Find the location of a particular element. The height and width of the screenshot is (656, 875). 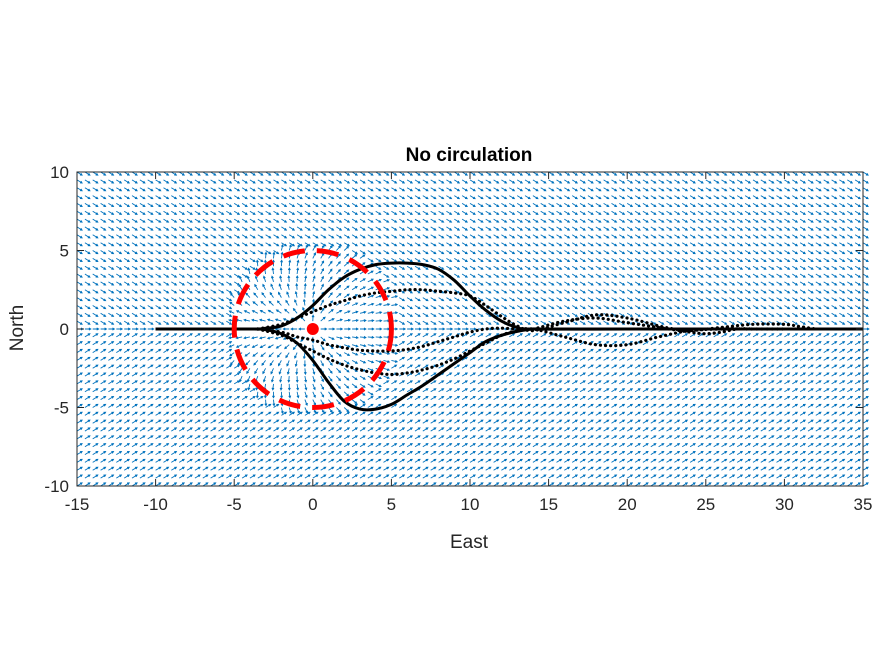

dashed-circle is located at coordinates (312, 329).